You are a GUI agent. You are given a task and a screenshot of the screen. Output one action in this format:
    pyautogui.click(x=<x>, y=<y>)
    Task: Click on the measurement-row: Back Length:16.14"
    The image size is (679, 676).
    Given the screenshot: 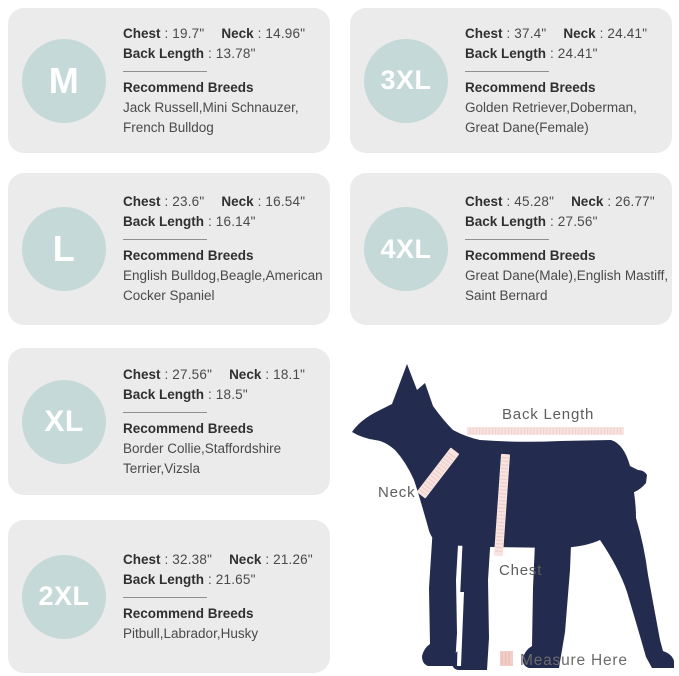 What is the action you would take?
    pyautogui.click(x=189, y=221)
    